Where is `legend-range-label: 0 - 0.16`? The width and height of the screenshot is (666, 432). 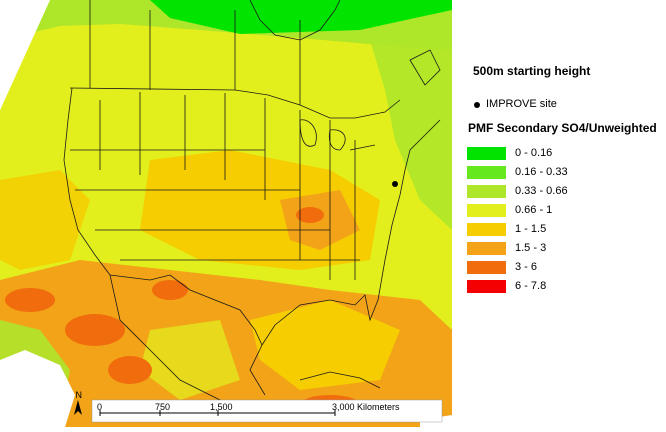
legend-range-label: 0 - 0.16 is located at coordinates (534, 153).